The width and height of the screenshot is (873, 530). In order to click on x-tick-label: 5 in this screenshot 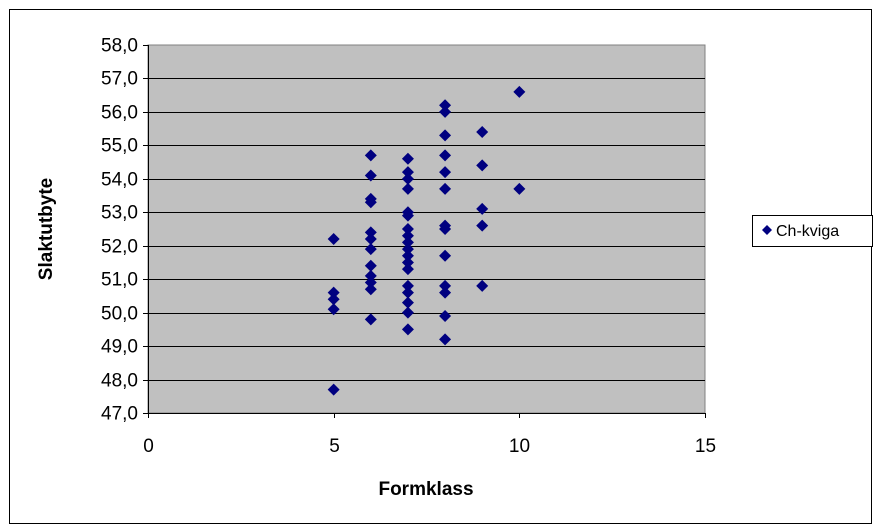, I will do `click(334, 446)`.